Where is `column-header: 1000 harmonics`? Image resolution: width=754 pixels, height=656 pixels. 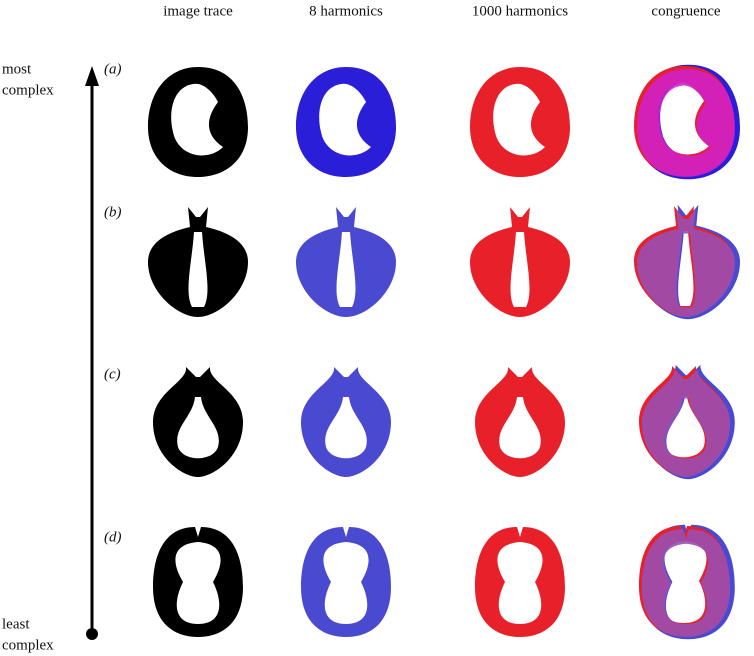
column-header: 1000 harmonics is located at coordinates (520, 11).